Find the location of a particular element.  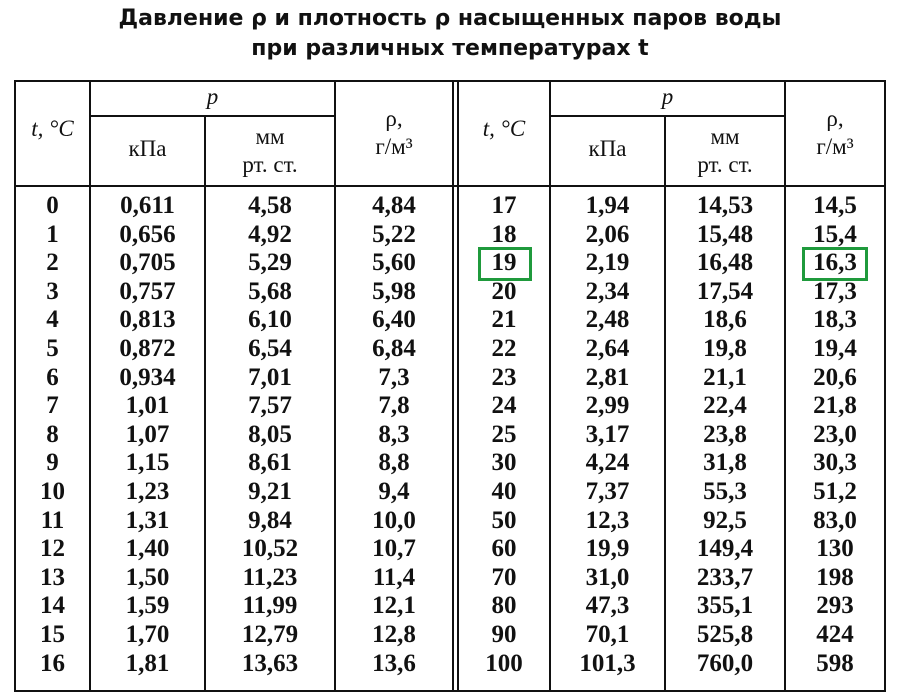

table-cell: 7,8 is located at coordinates (394, 406).